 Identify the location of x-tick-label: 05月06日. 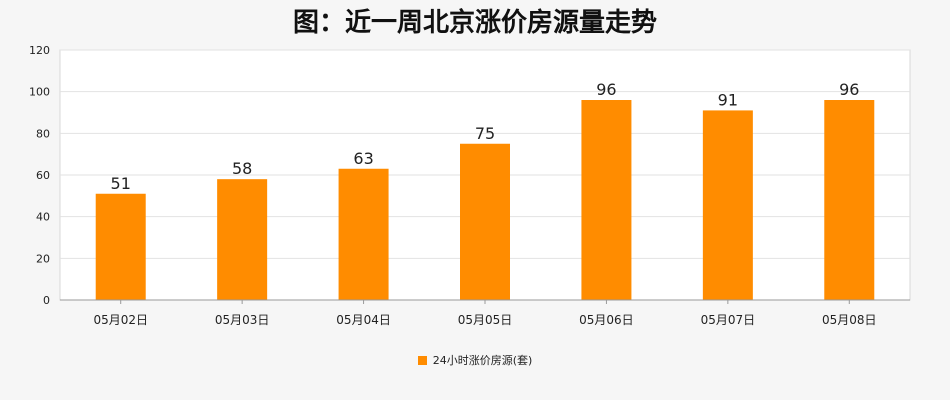
(606, 320).